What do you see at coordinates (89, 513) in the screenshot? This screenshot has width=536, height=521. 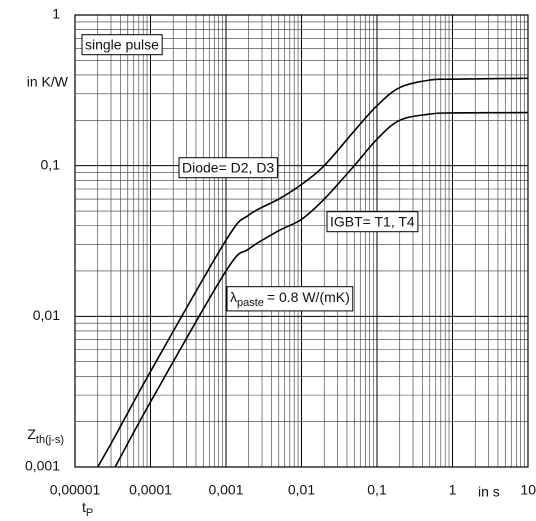 I see `x-axis-label-subscript: P` at bounding box center [89, 513].